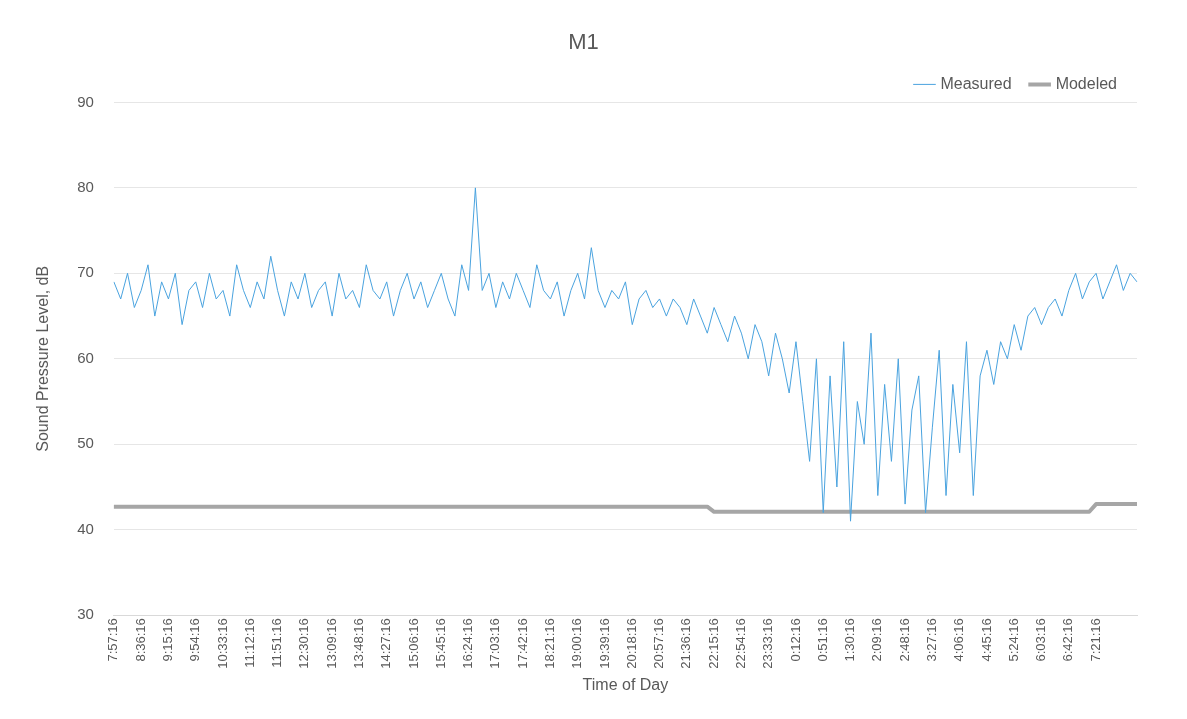  Describe the element at coordinates (604, 643) in the screenshot. I see `x-tick-label: 19:39:16` at that location.